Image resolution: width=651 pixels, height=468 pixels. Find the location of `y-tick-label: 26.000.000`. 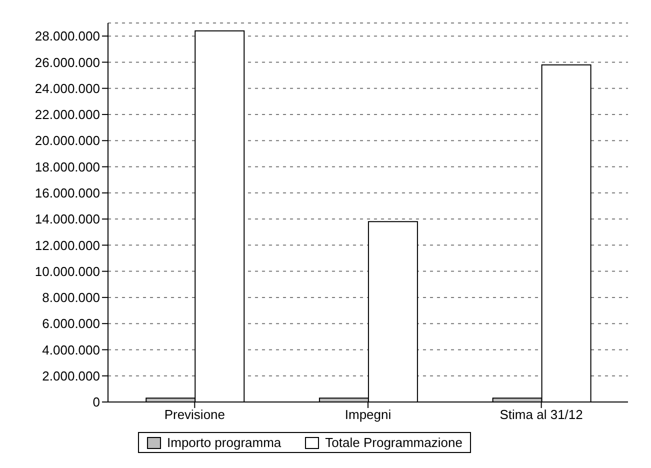

y-tick-label: 26.000.000 is located at coordinates (67, 62).